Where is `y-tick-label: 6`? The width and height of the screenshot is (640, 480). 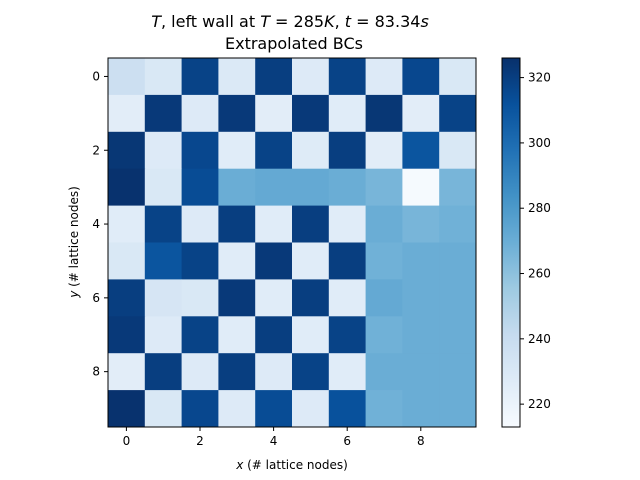 y-tick-label: 6 is located at coordinates (96, 298).